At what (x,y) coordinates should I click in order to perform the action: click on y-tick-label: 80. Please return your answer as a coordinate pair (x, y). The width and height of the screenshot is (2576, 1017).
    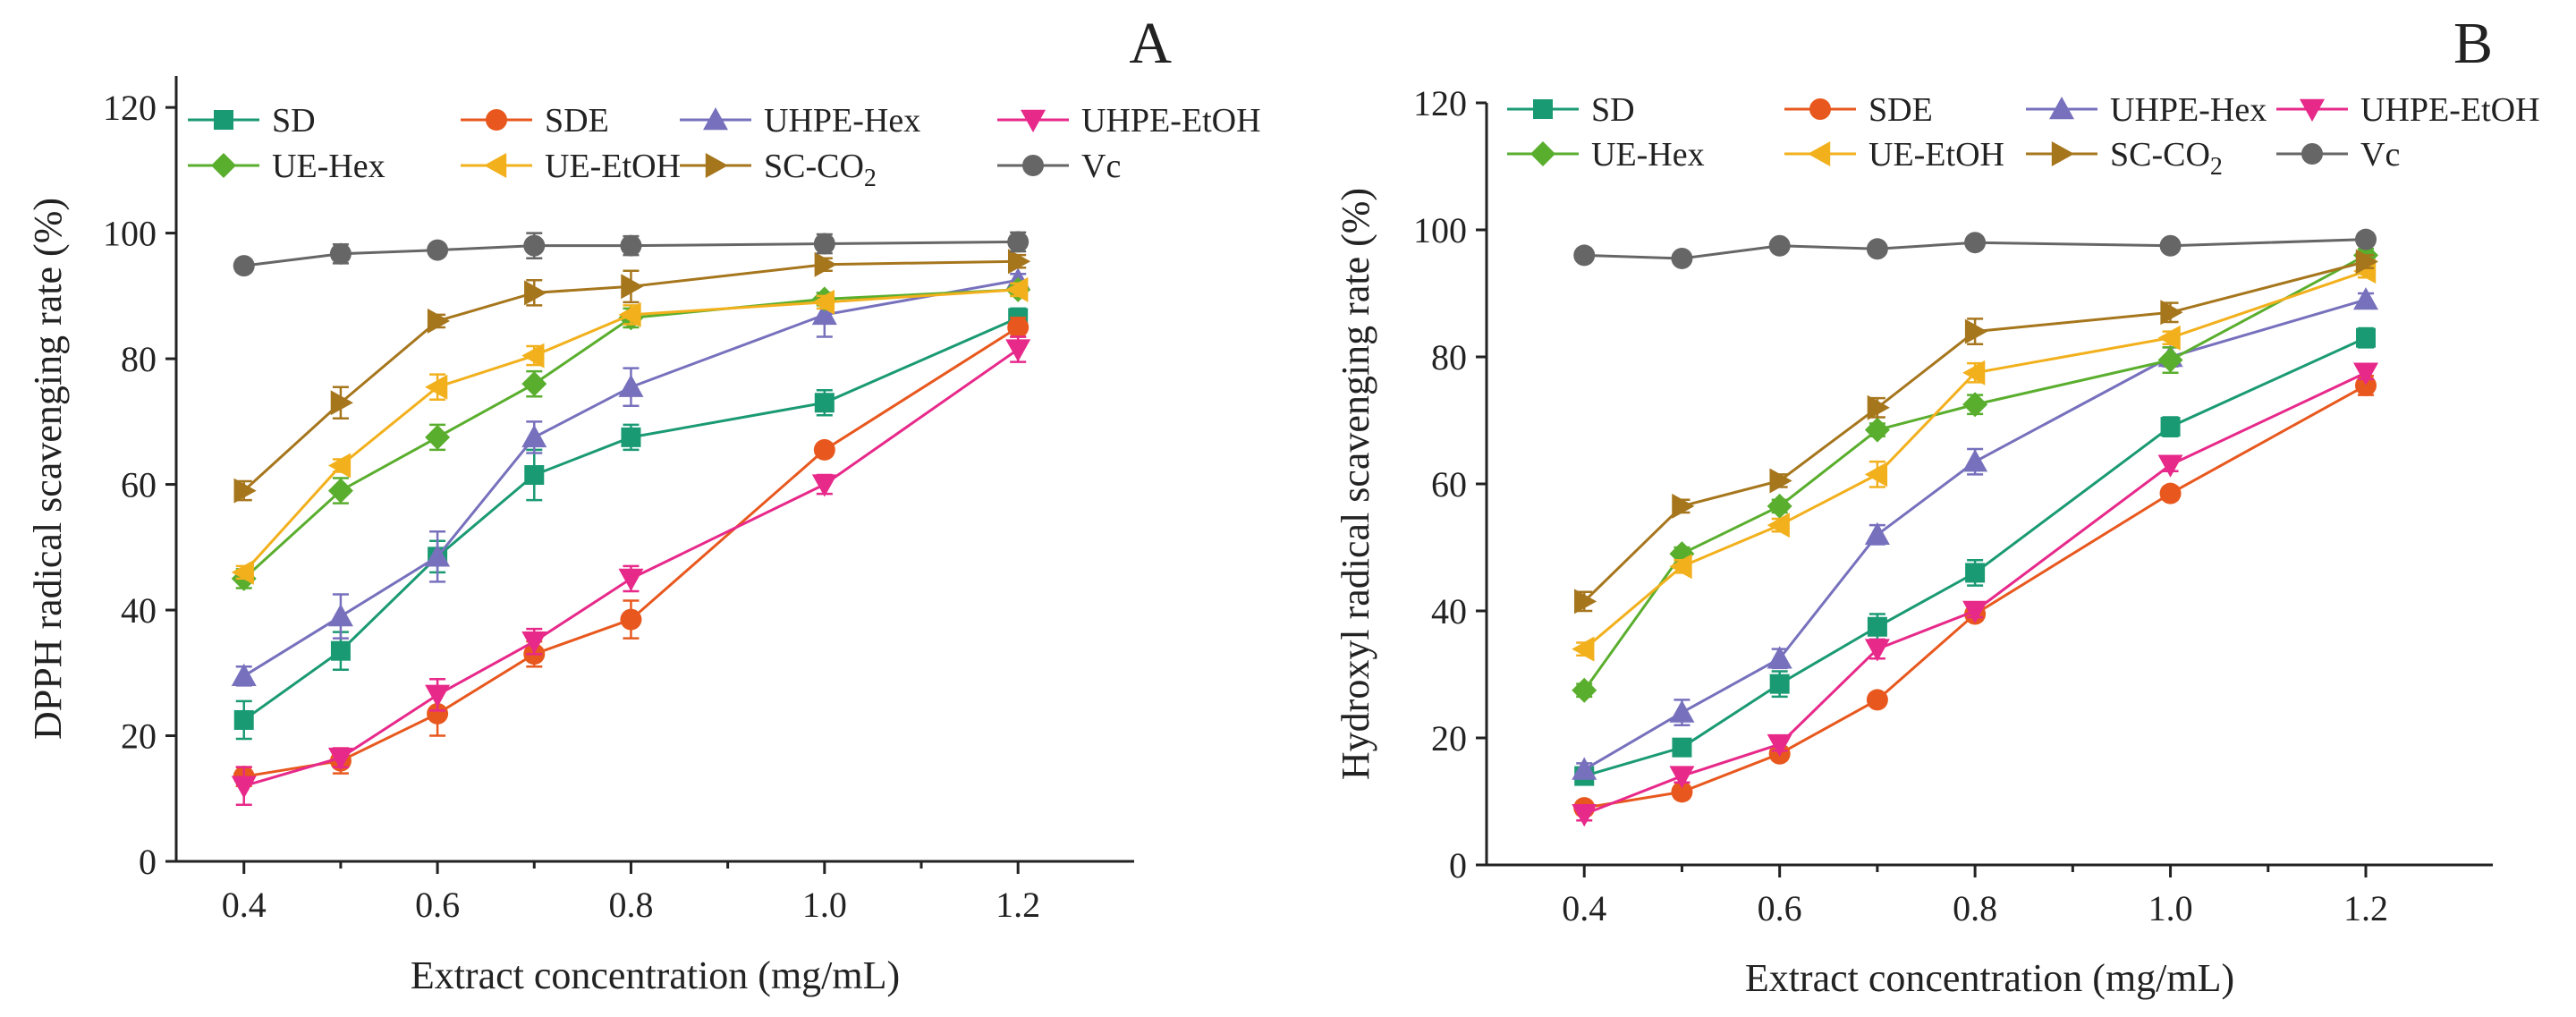
    Looking at the image, I should click on (1449, 357).